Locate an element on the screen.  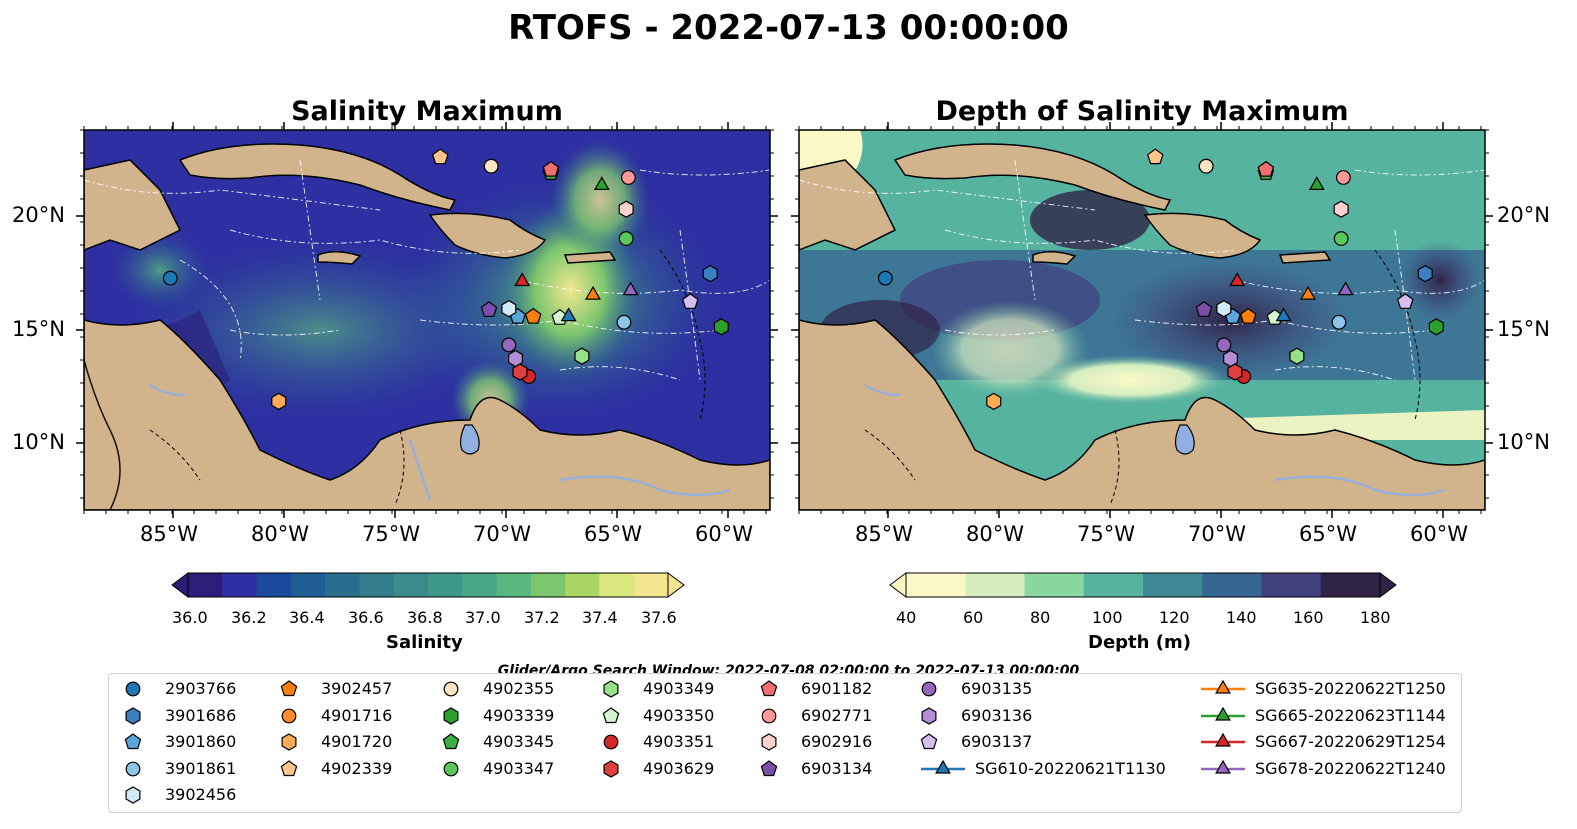
legend-label: 3901861 is located at coordinates (201, 768).